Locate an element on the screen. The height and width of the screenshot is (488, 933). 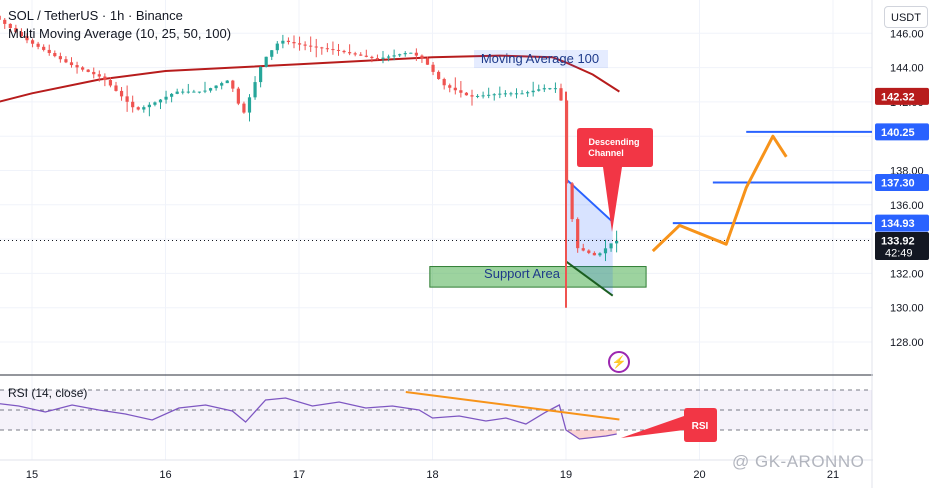
currency-button: USDT is located at coordinates (906, 17).